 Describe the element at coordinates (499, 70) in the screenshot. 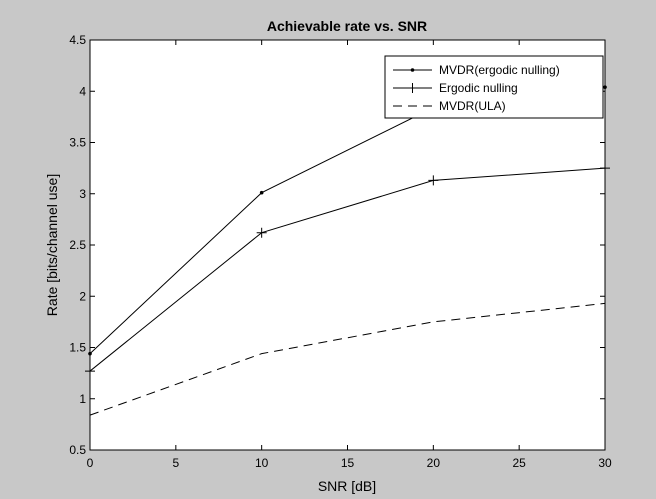

I see `legend-label: MVDR(ergodic nulling)` at that location.